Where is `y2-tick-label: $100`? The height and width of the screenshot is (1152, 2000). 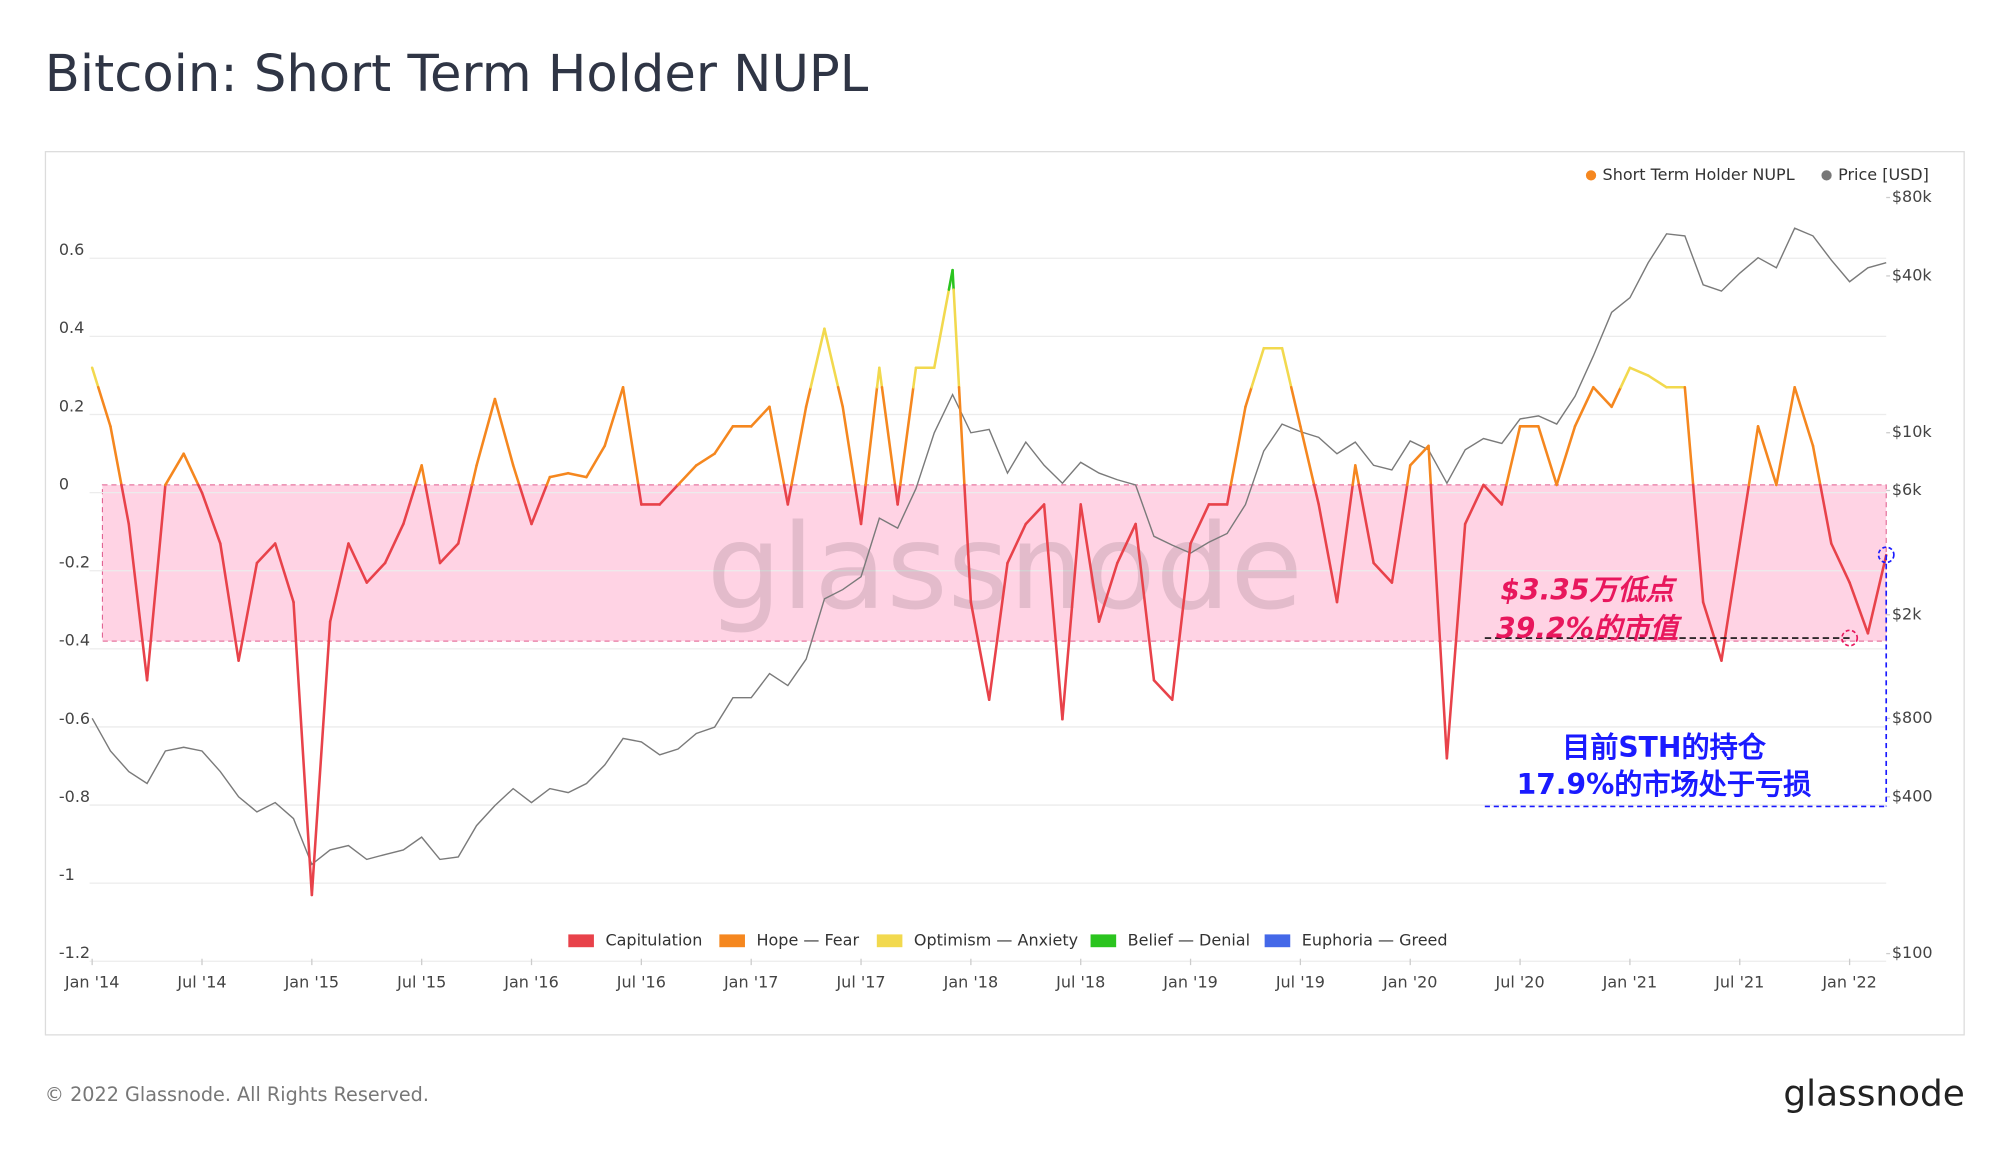
y2-tick-label: $100 is located at coordinates (1912, 952).